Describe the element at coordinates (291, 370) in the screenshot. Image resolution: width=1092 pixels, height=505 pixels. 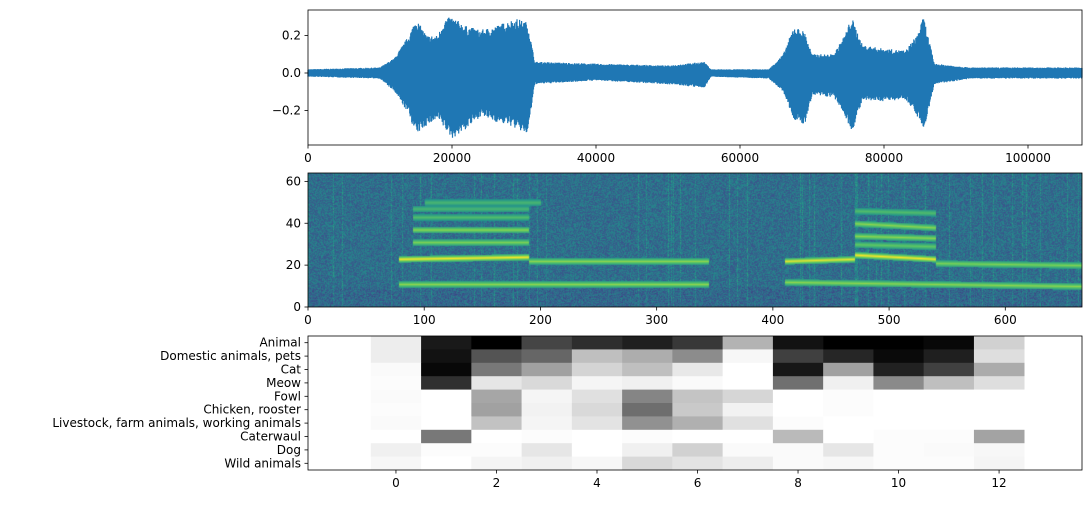
I see `heatmap-row-label: Cat` at that location.